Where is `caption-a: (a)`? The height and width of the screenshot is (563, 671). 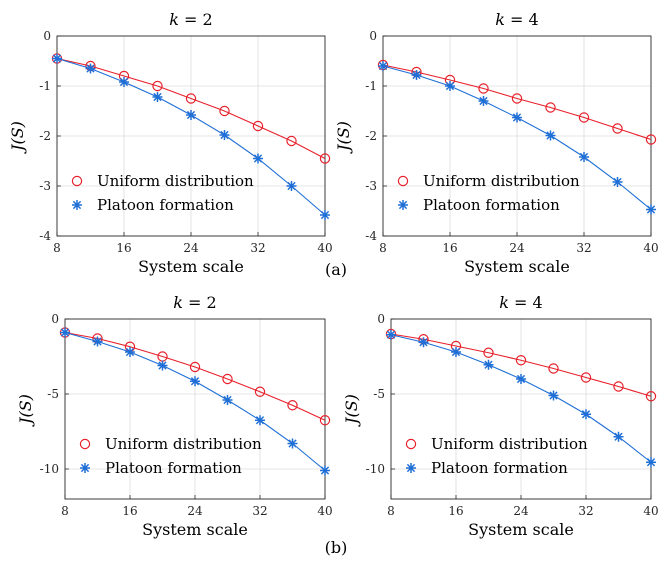 caption-a: (a) is located at coordinates (336, 269).